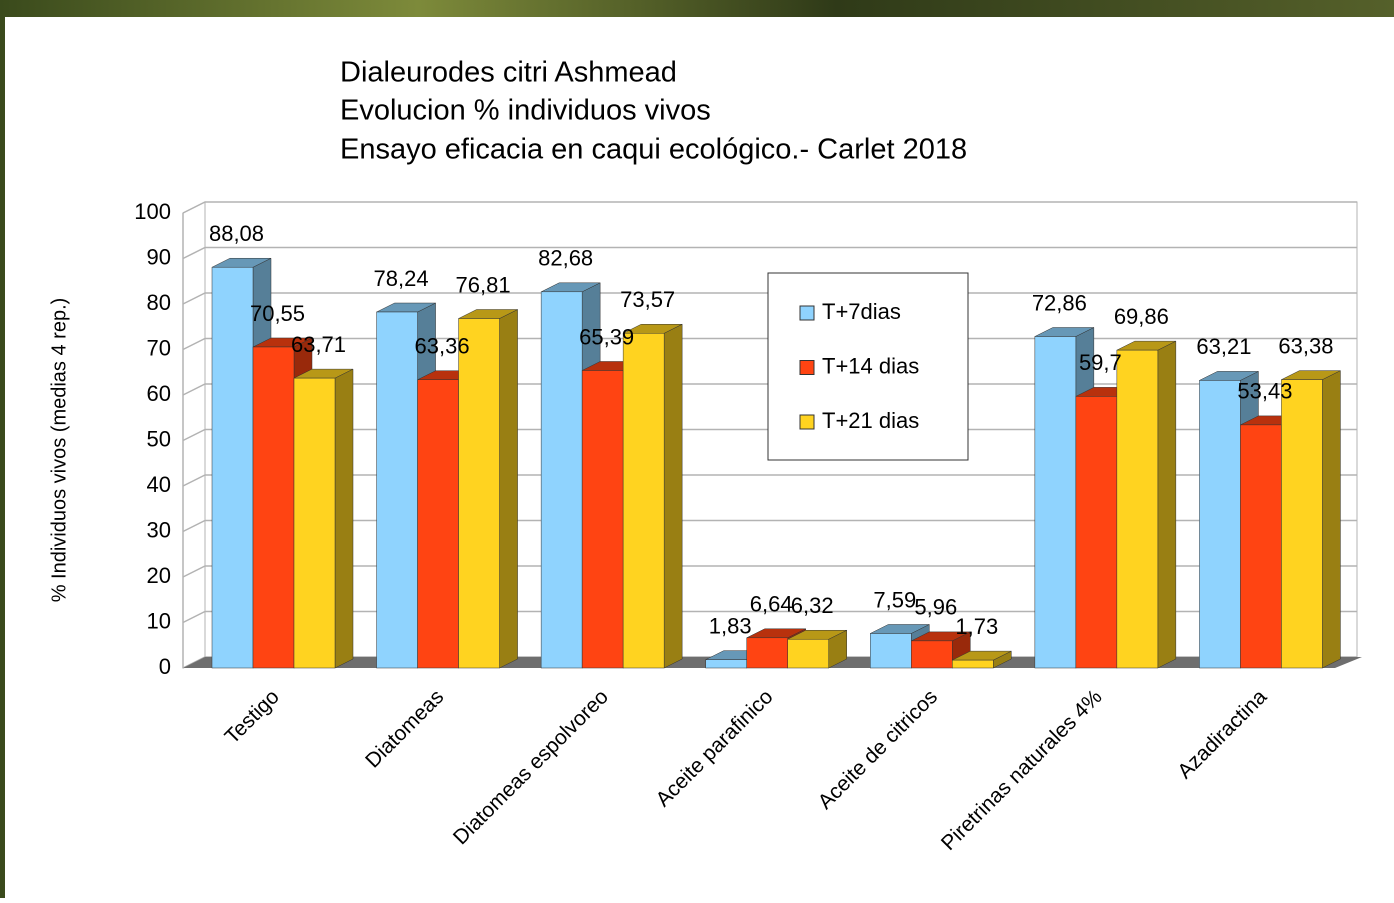 The width and height of the screenshot is (1394, 903). I want to click on data-label: 7,59, so click(894, 599).